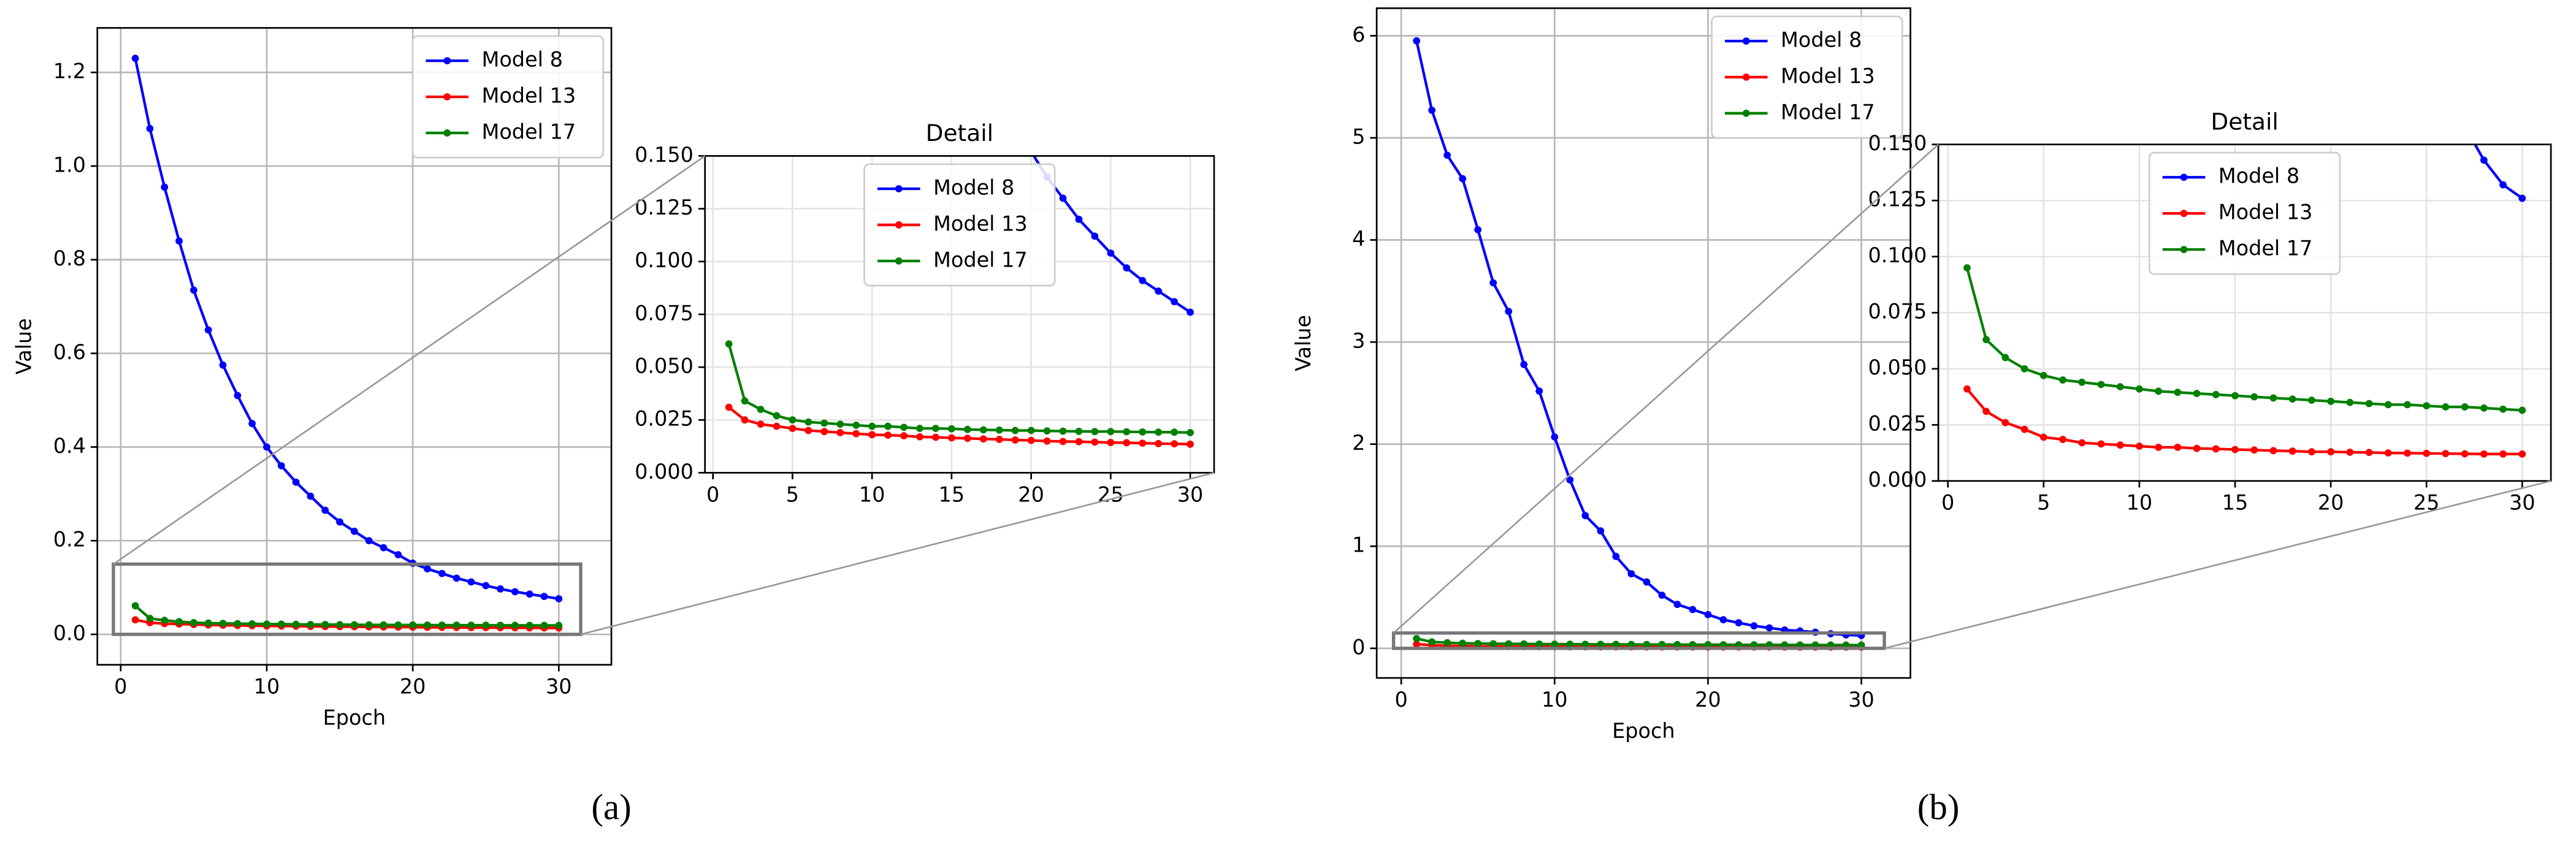 Image resolution: width=2576 pixels, height=847 pixels. What do you see at coordinates (1897, 367) in the screenshot?
I see `y-tick-label: 0.050` at bounding box center [1897, 367].